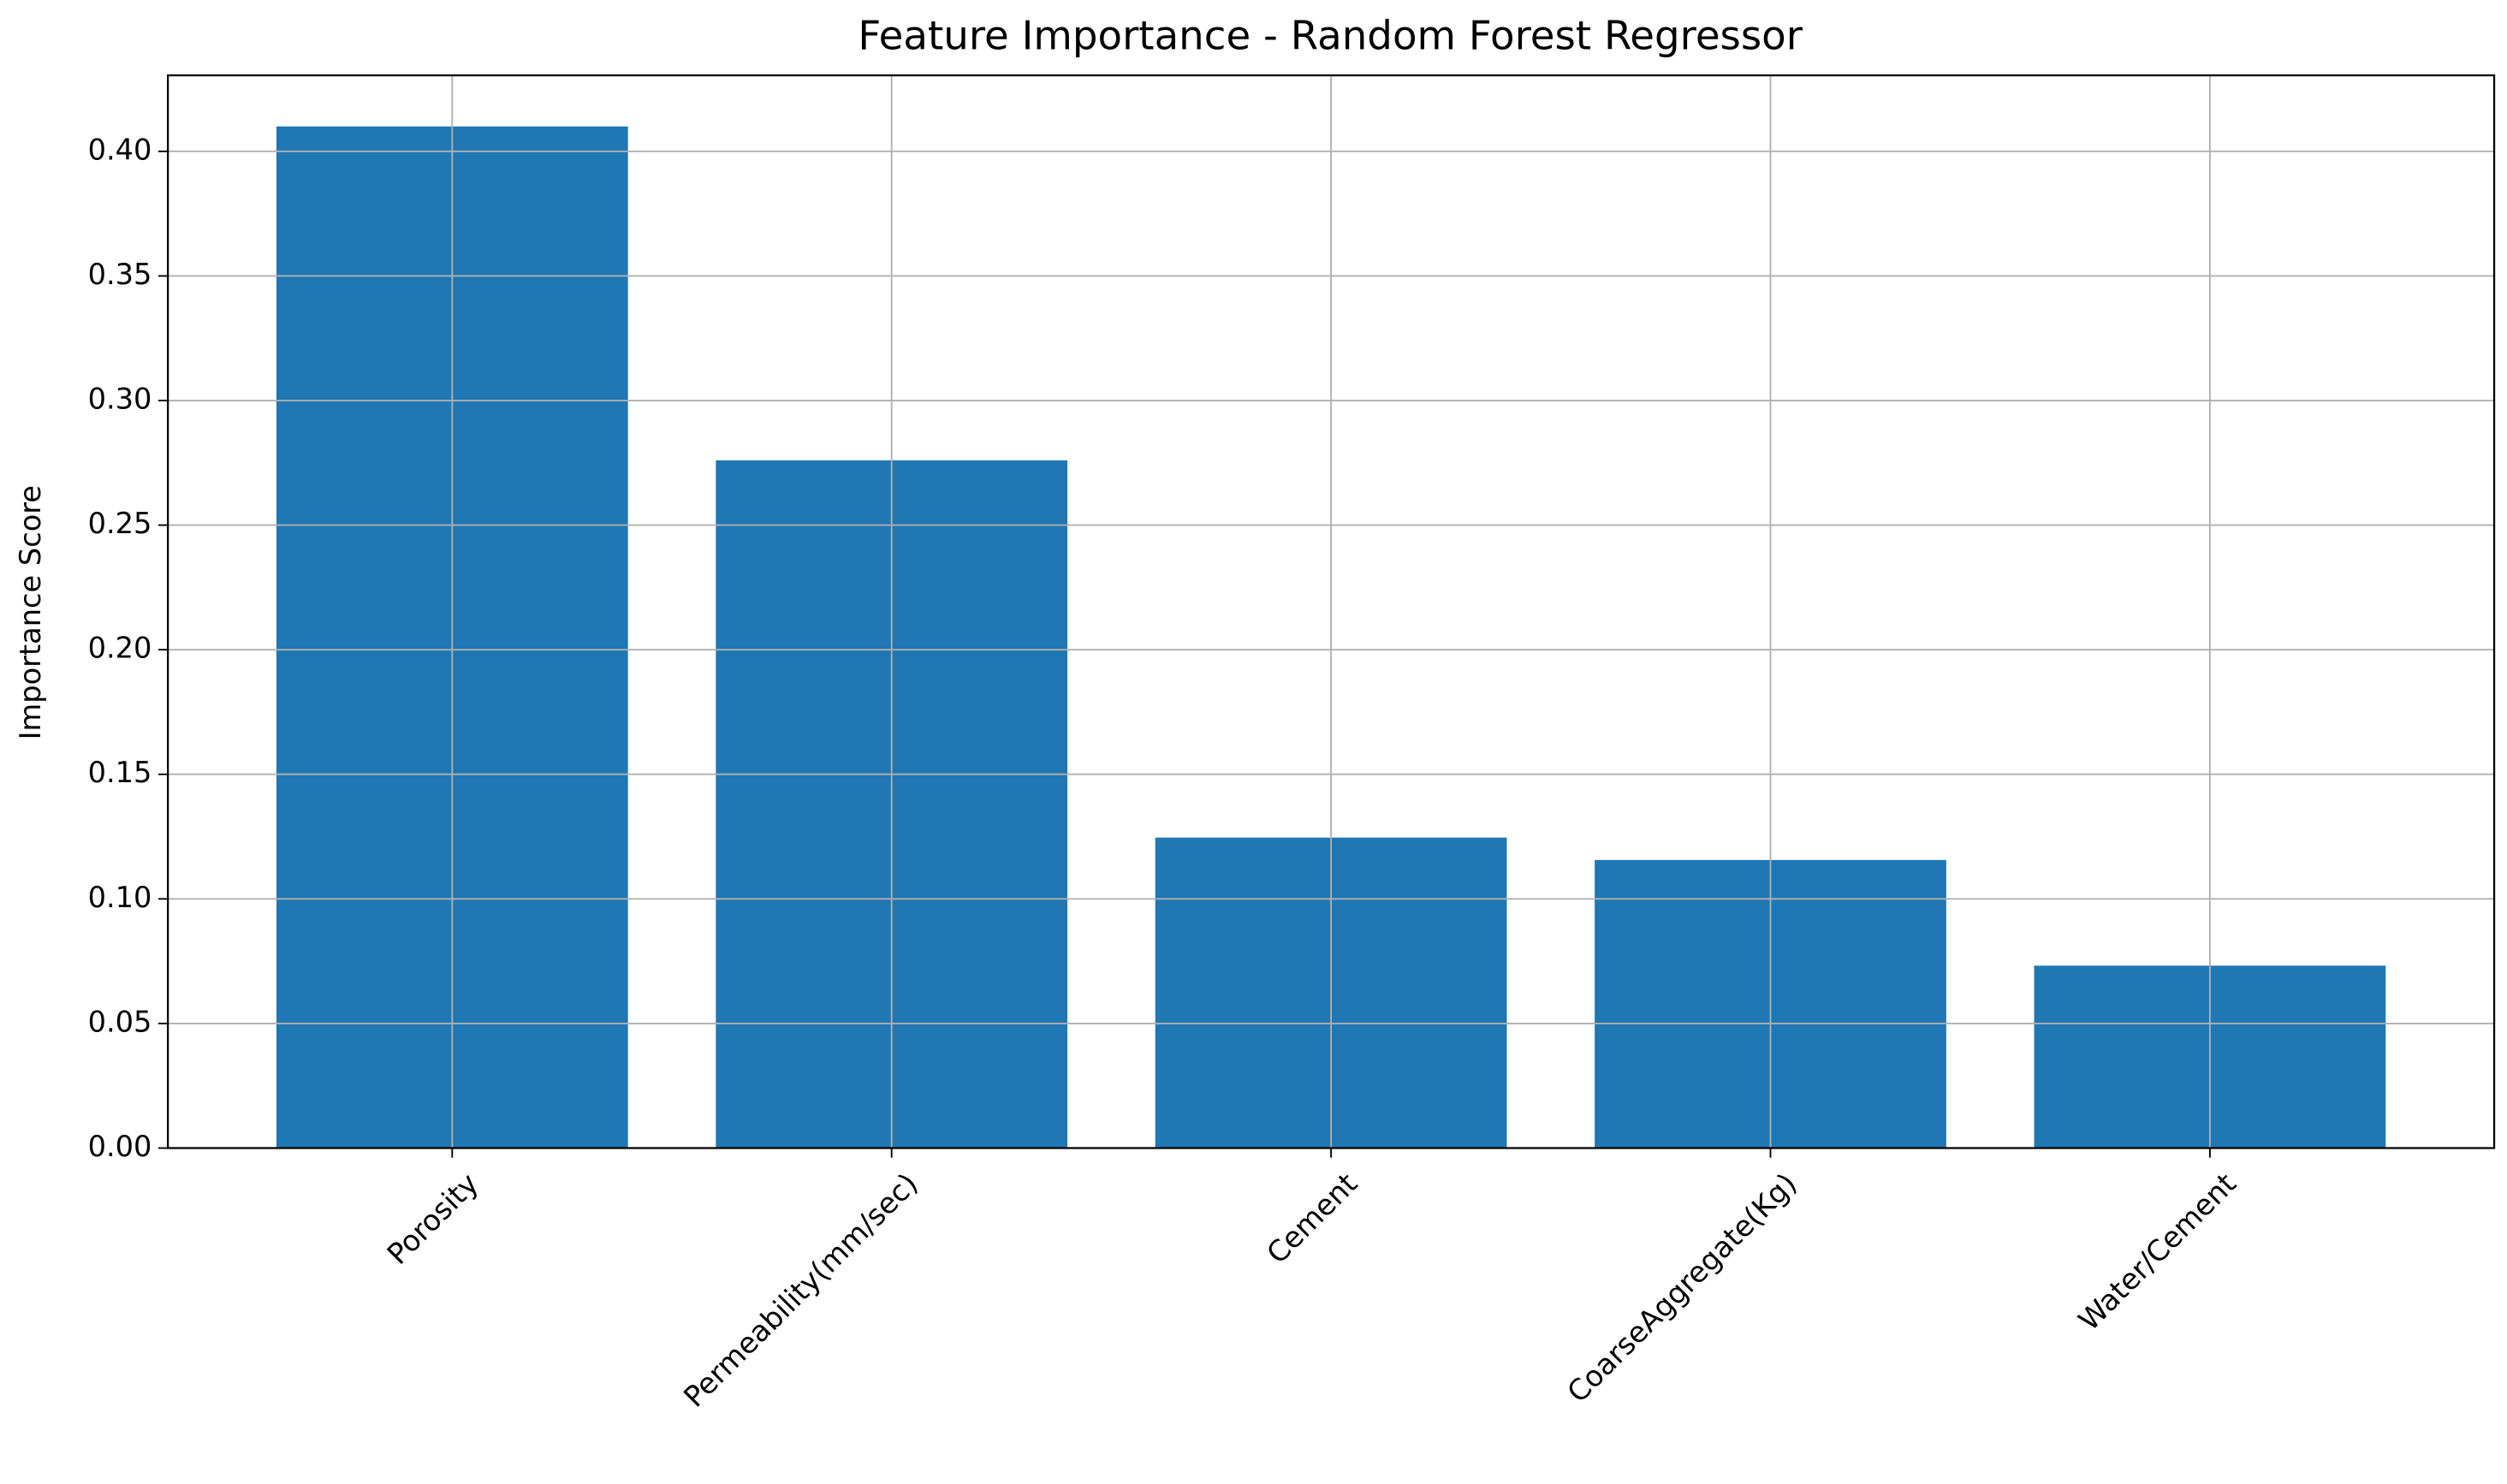  Describe the element at coordinates (31, 612) in the screenshot. I see `y-axis-label: Importance Score` at that location.